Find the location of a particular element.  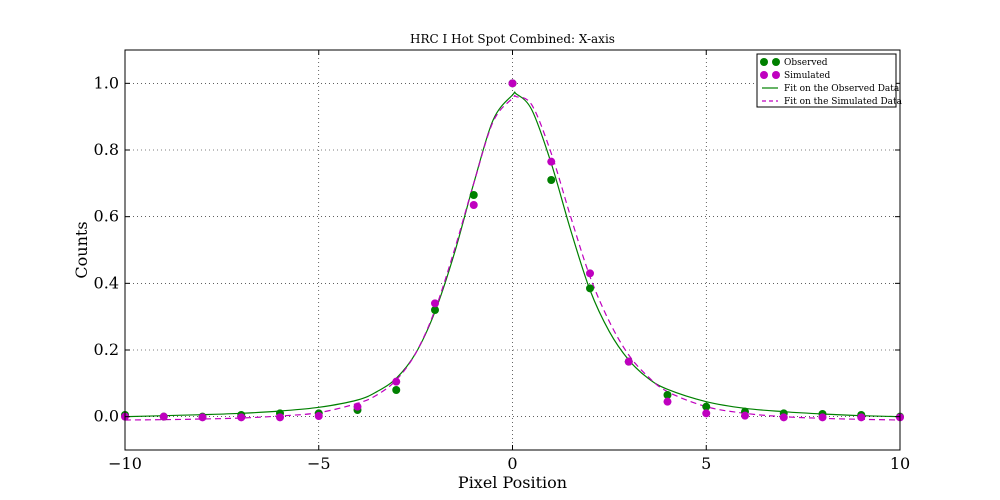

y-tick-label: 0.6 is located at coordinates (106, 216).